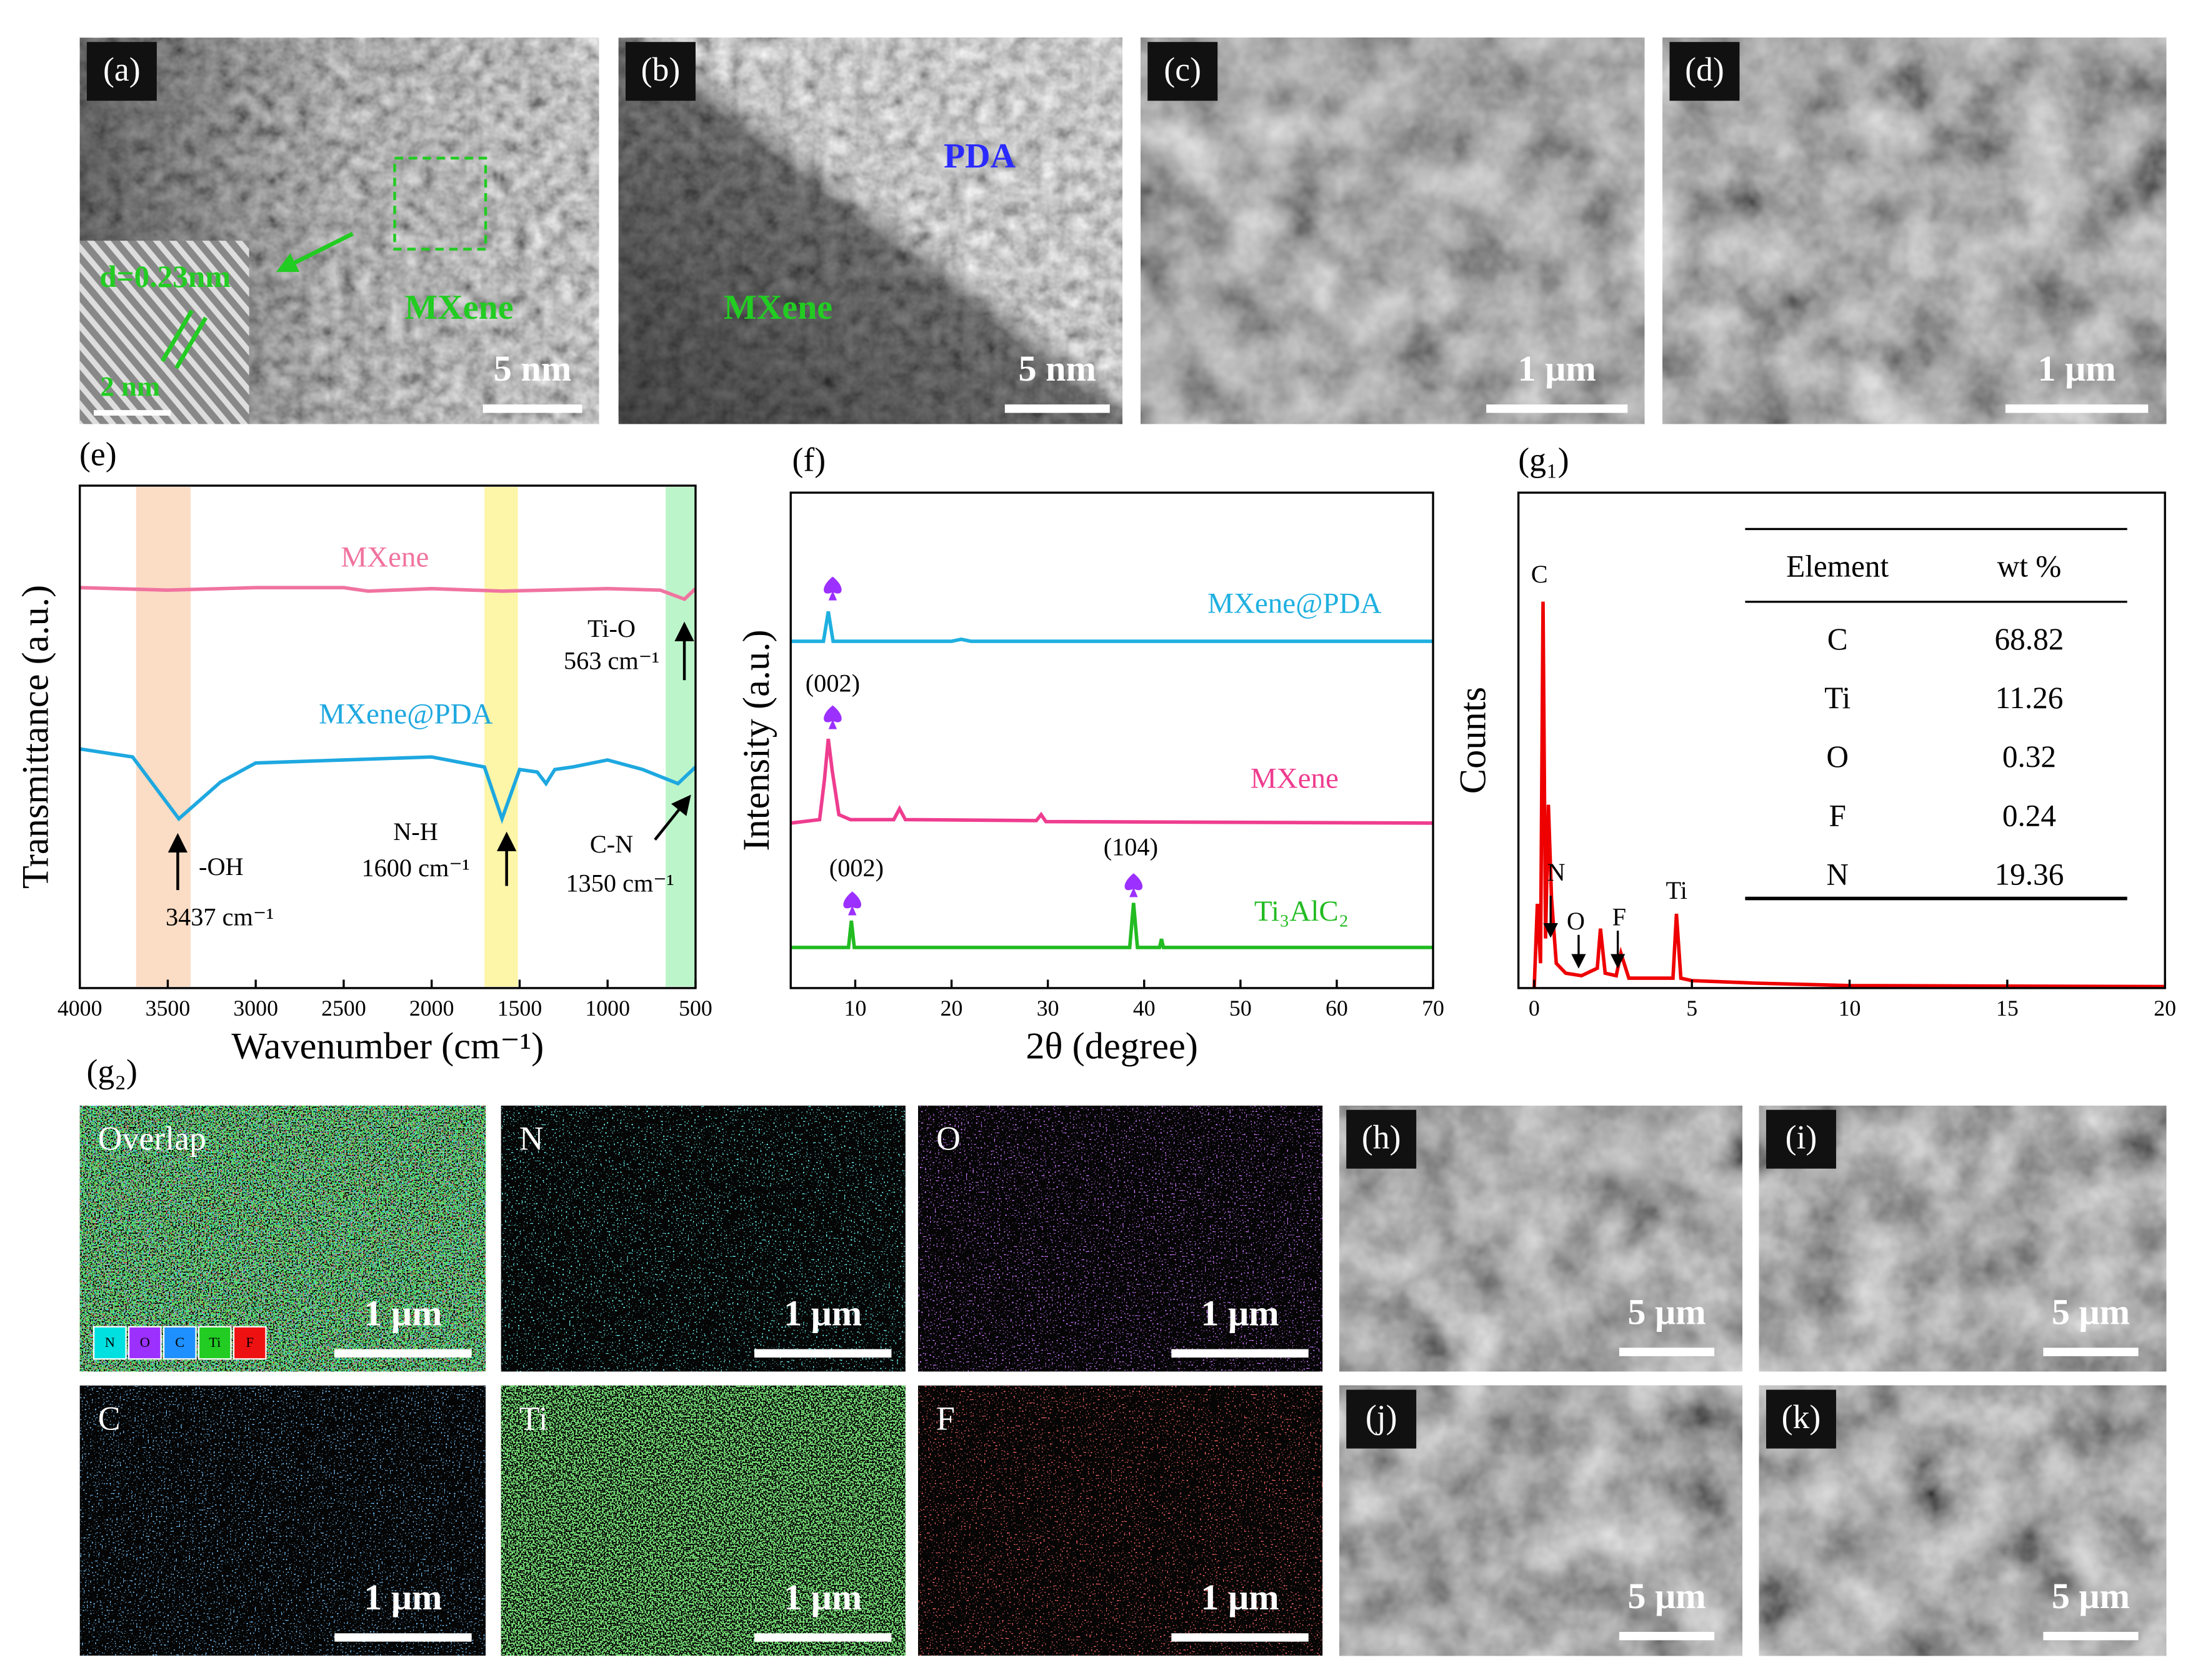  Describe the element at coordinates (857, 868) in the screenshot. I see `peak-label: (002)` at that location.